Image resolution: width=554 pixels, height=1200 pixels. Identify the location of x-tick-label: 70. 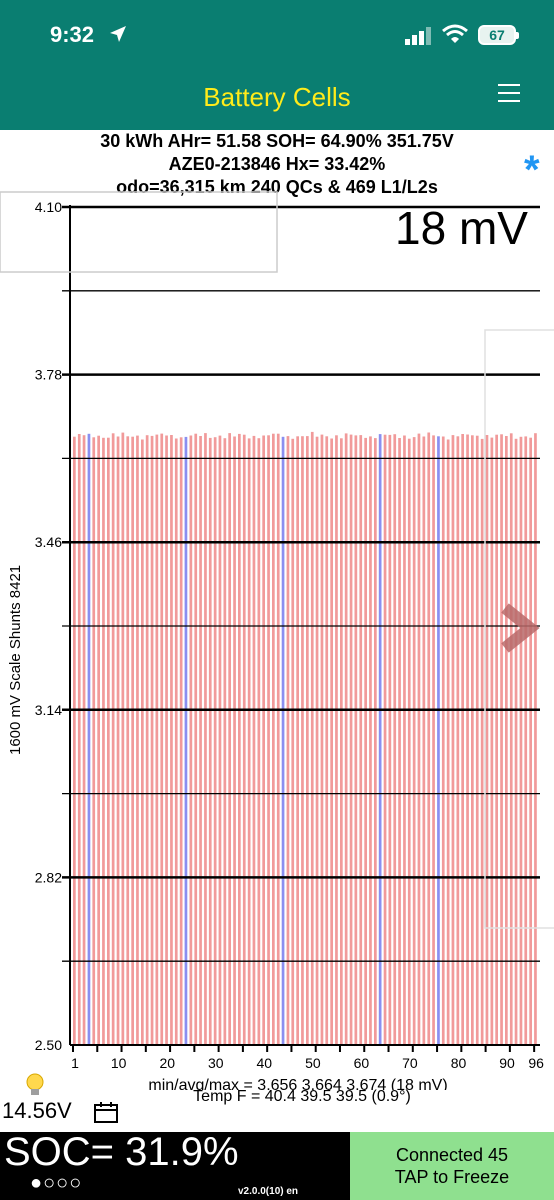
(410, 1063).